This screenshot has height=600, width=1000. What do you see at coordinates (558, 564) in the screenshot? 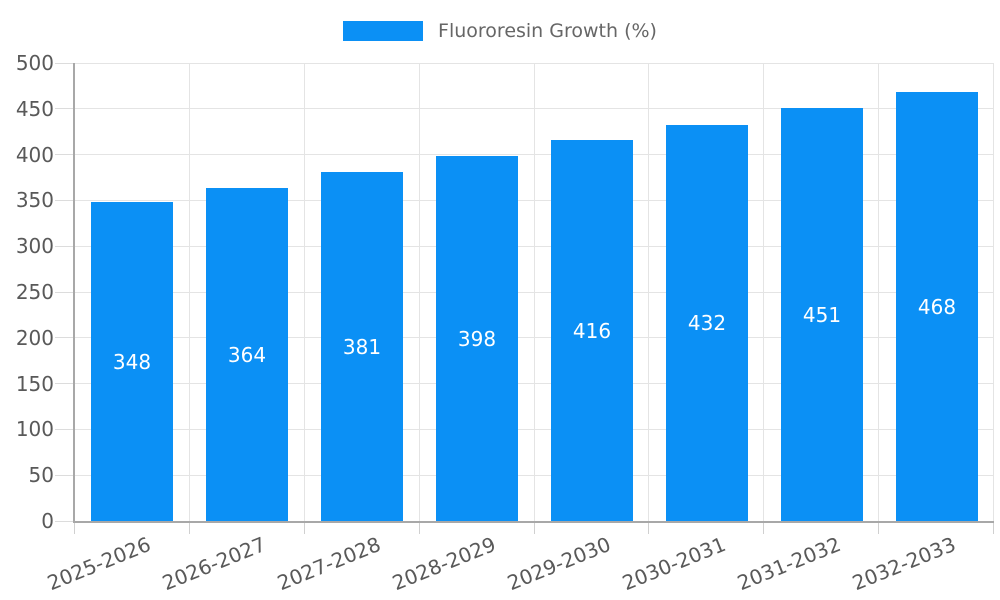
I see `x-tick-label: 2029-2030` at bounding box center [558, 564].